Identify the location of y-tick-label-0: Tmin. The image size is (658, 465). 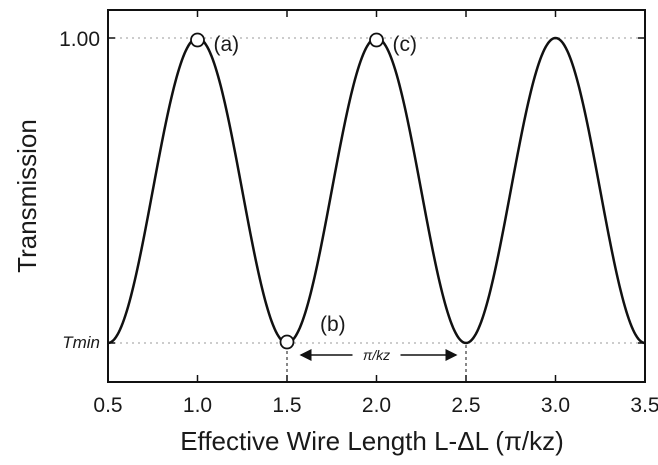
(81, 342).